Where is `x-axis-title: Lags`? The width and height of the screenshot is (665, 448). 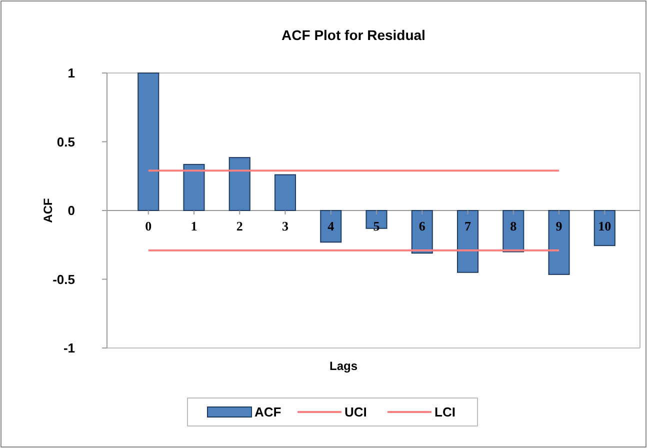 x-axis-title: Lags is located at coordinates (343, 366).